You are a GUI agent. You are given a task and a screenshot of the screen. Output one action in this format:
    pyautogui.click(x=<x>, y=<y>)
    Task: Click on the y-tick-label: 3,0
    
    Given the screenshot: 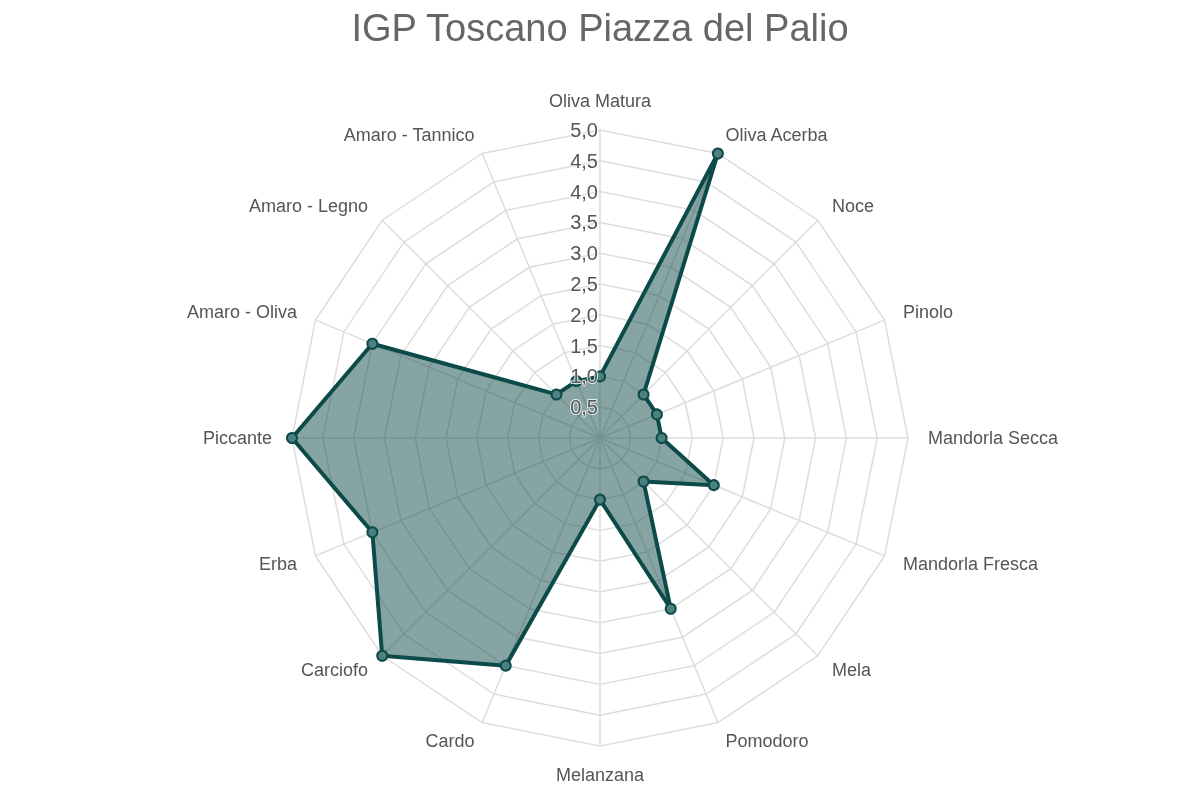 What is the action you would take?
    pyautogui.click(x=584, y=253)
    